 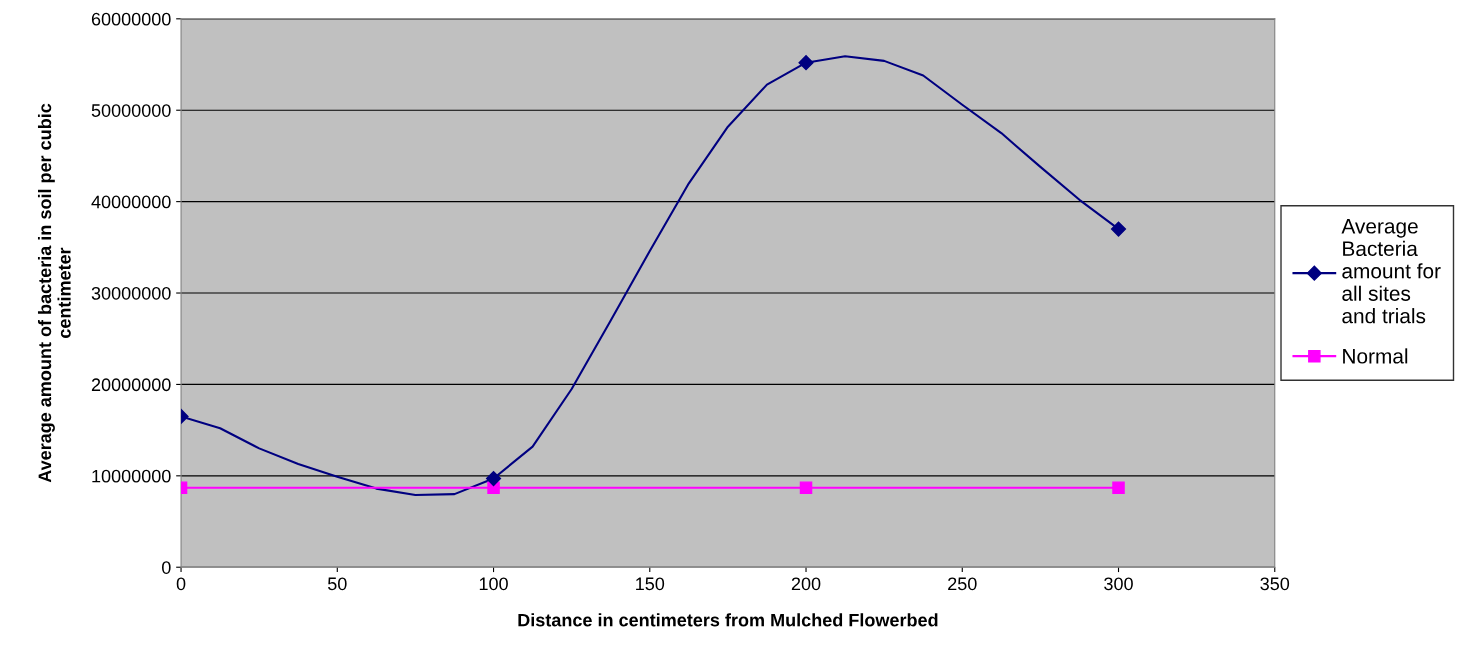 I want to click on y-tick-label: 30000000, so click(x=131, y=293).